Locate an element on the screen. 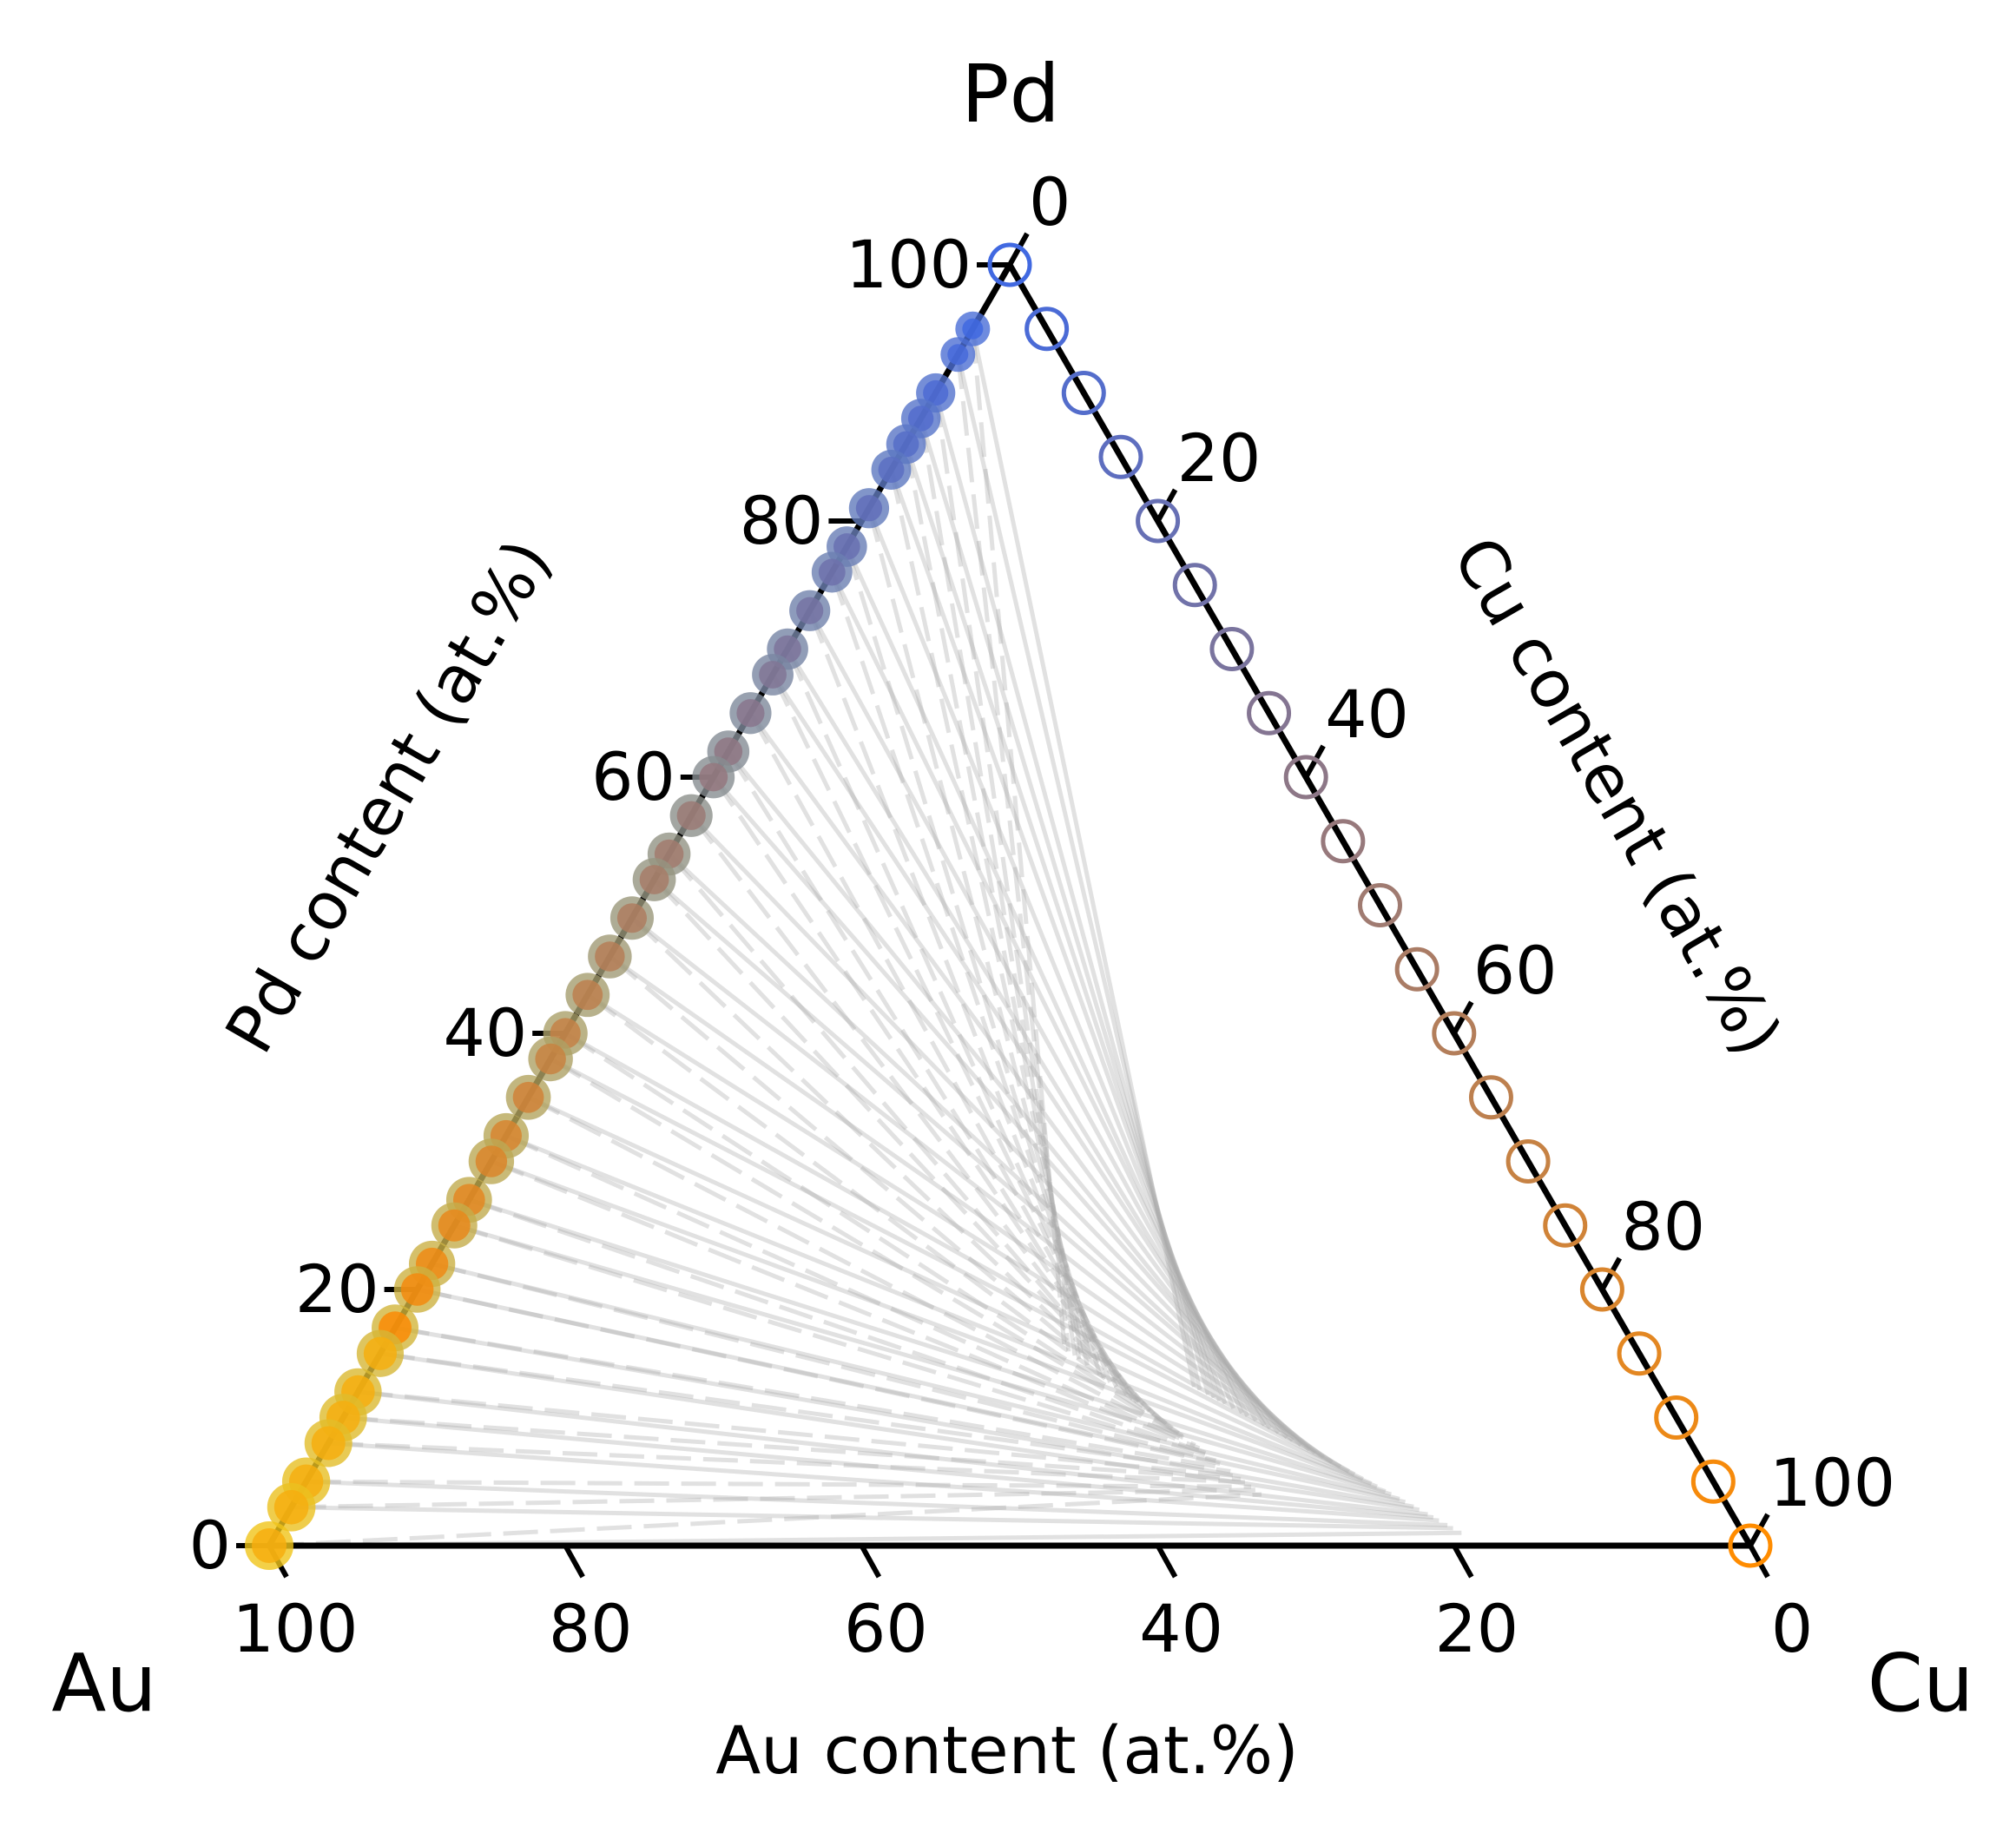  axis-label-bottom: Au content (at.%) is located at coordinates (1007, 1750).